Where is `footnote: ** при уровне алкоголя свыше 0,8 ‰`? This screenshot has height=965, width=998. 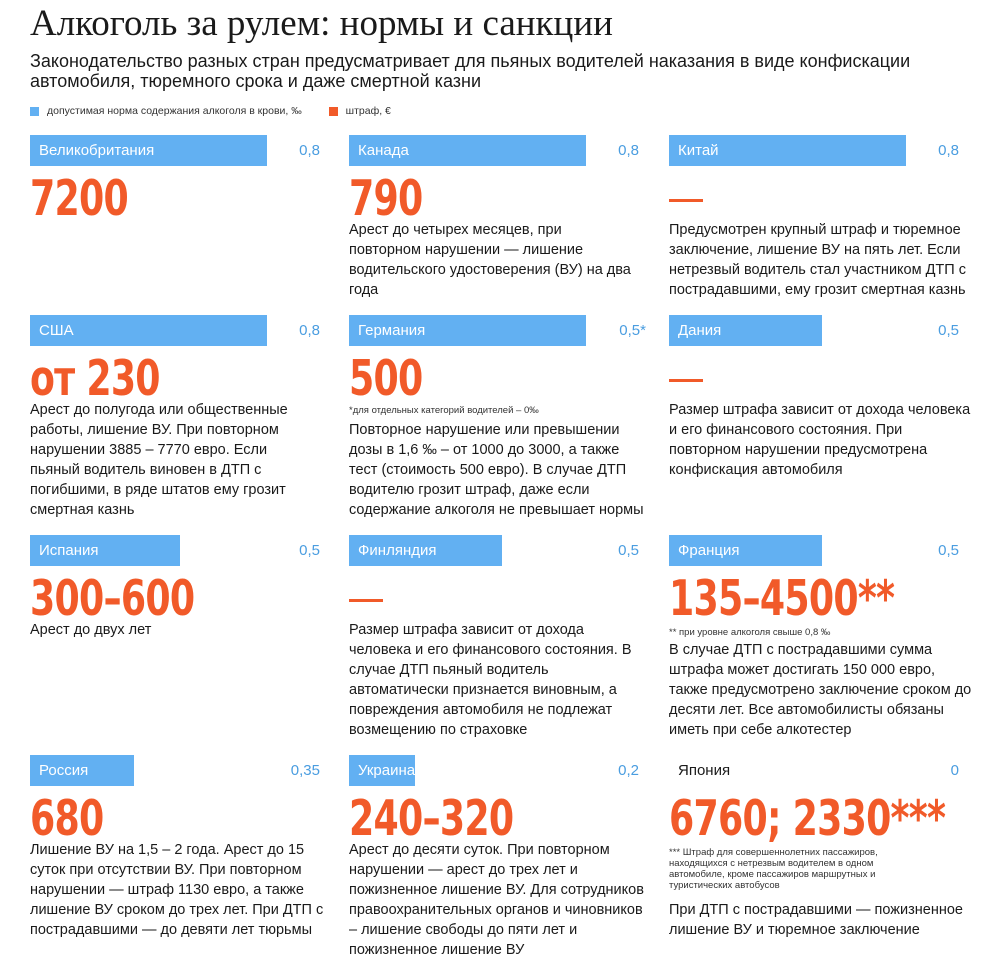 footnote: ** при уровне алкоголя свыше 0,8 ‰ is located at coordinates (750, 632).